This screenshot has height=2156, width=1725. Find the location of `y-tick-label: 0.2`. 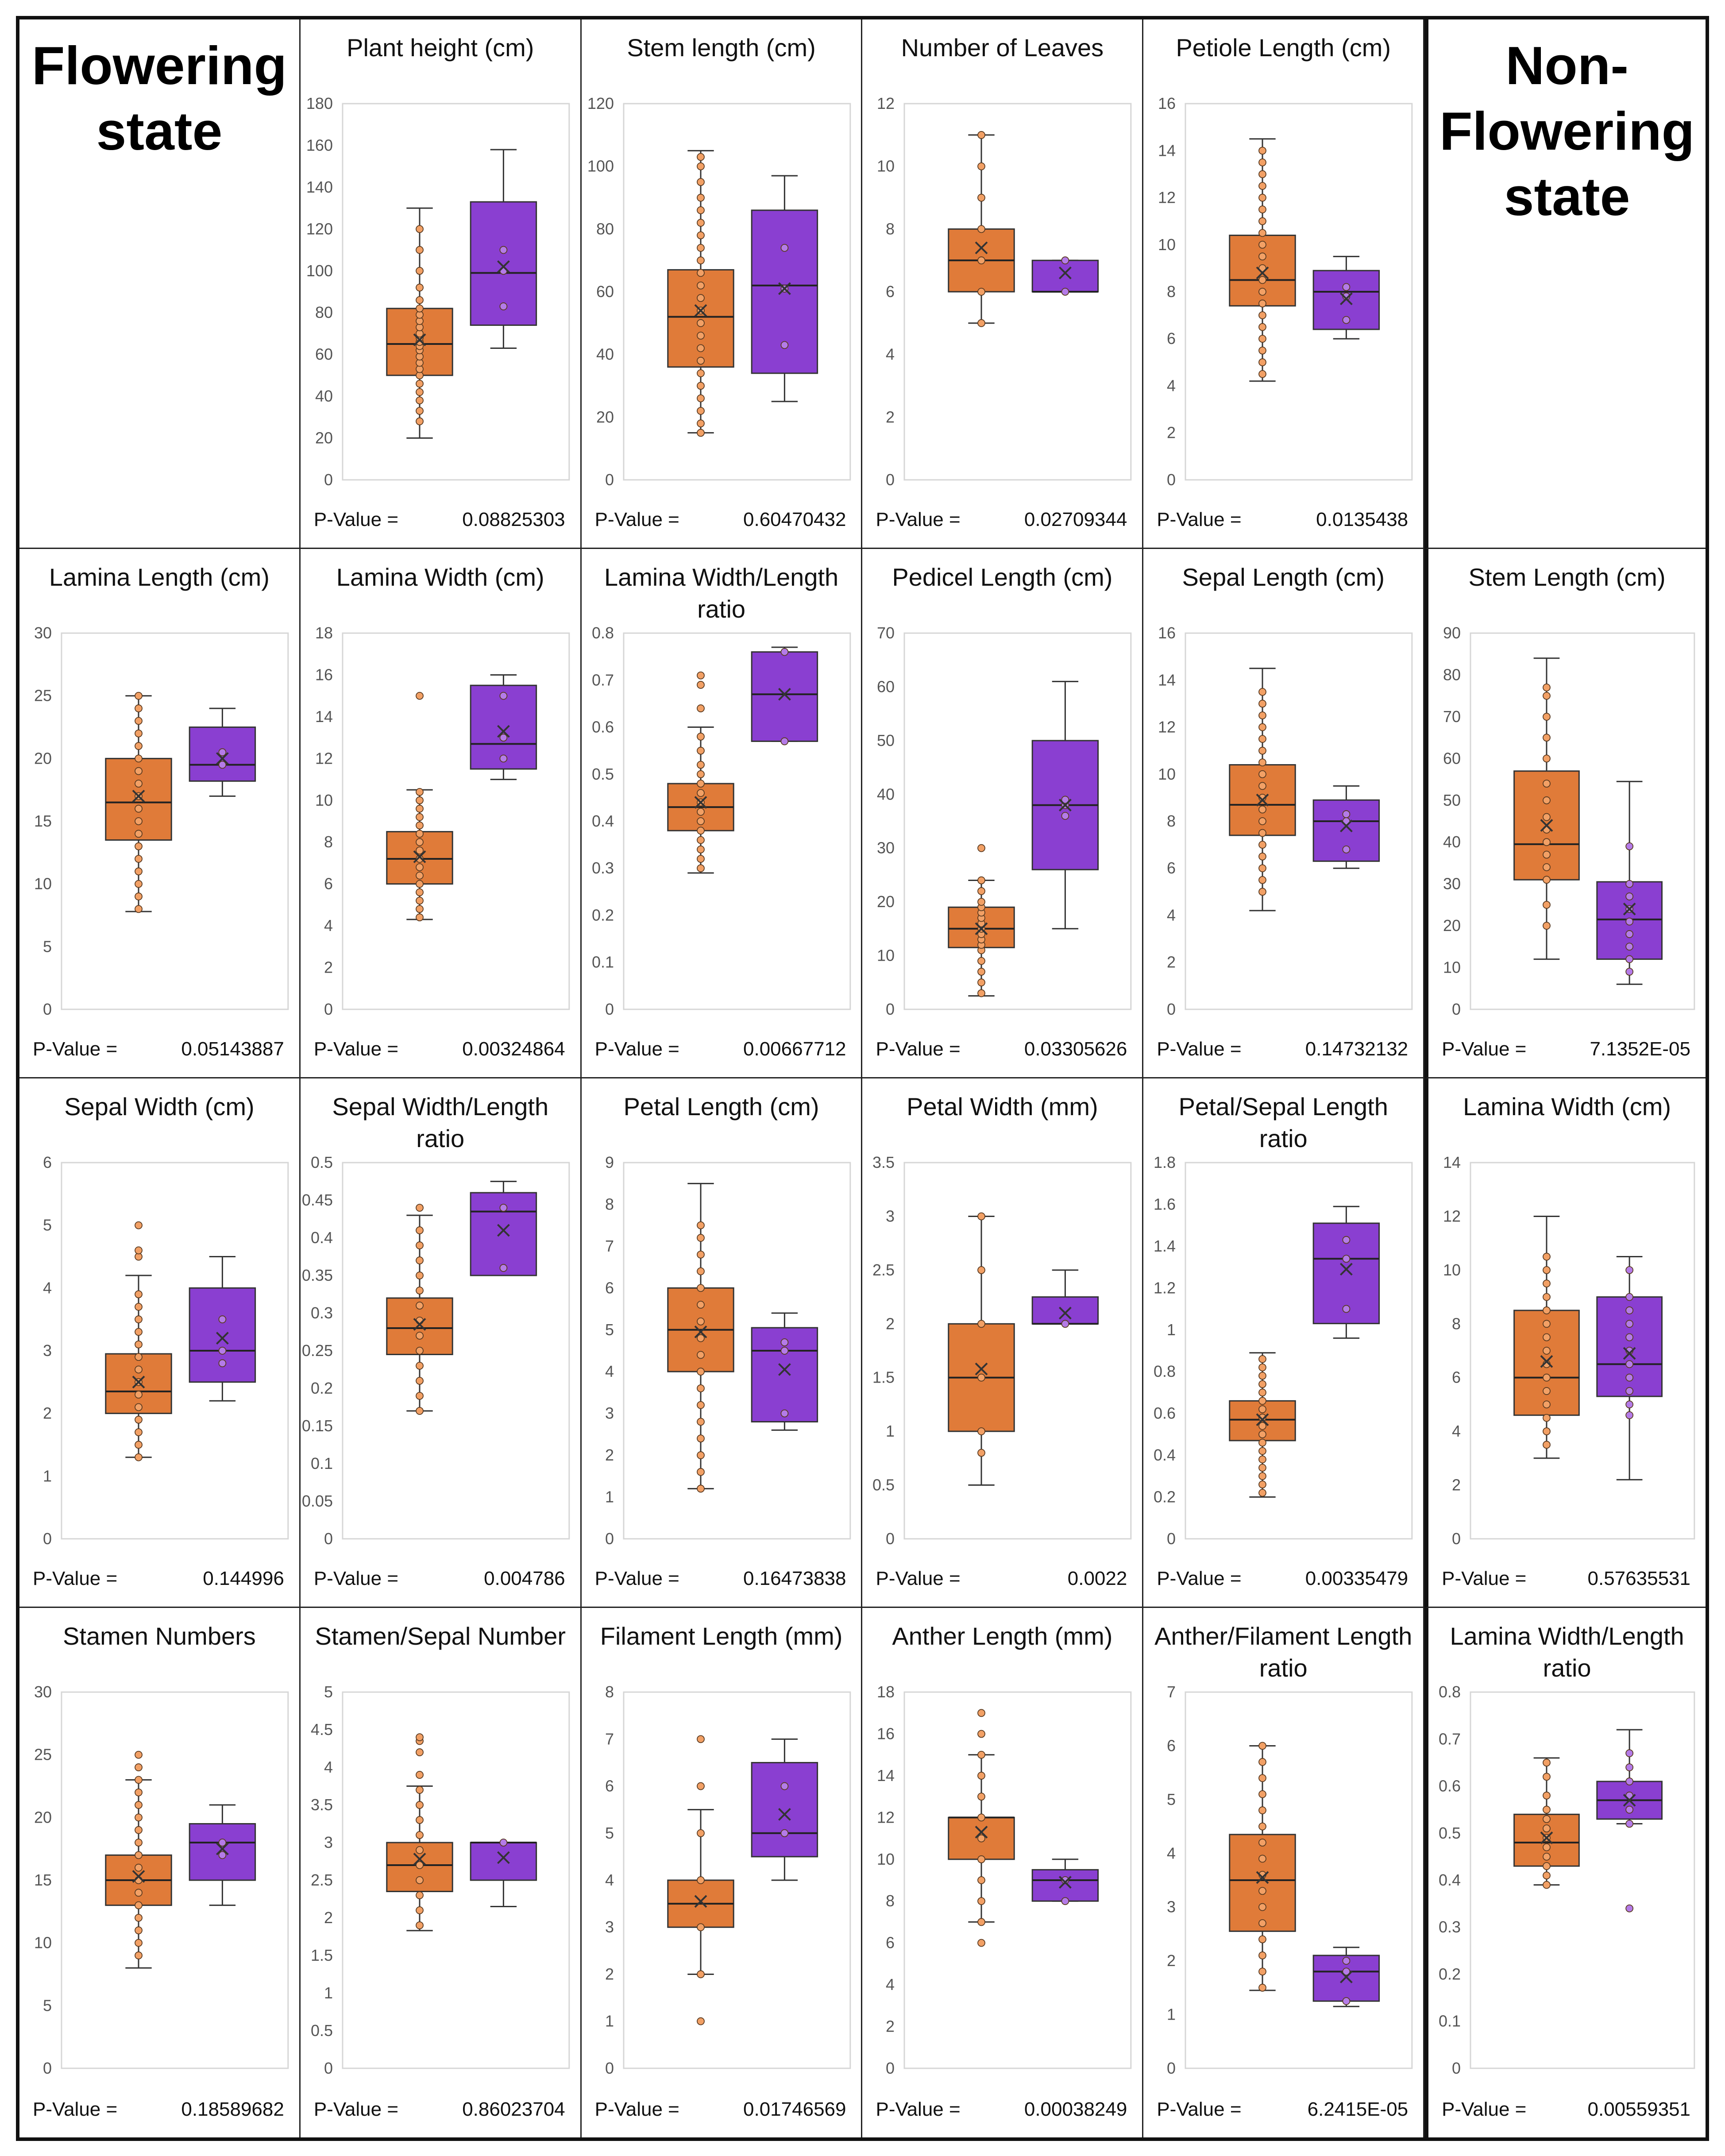

y-tick-label: 0.2 is located at coordinates (322, 1388).